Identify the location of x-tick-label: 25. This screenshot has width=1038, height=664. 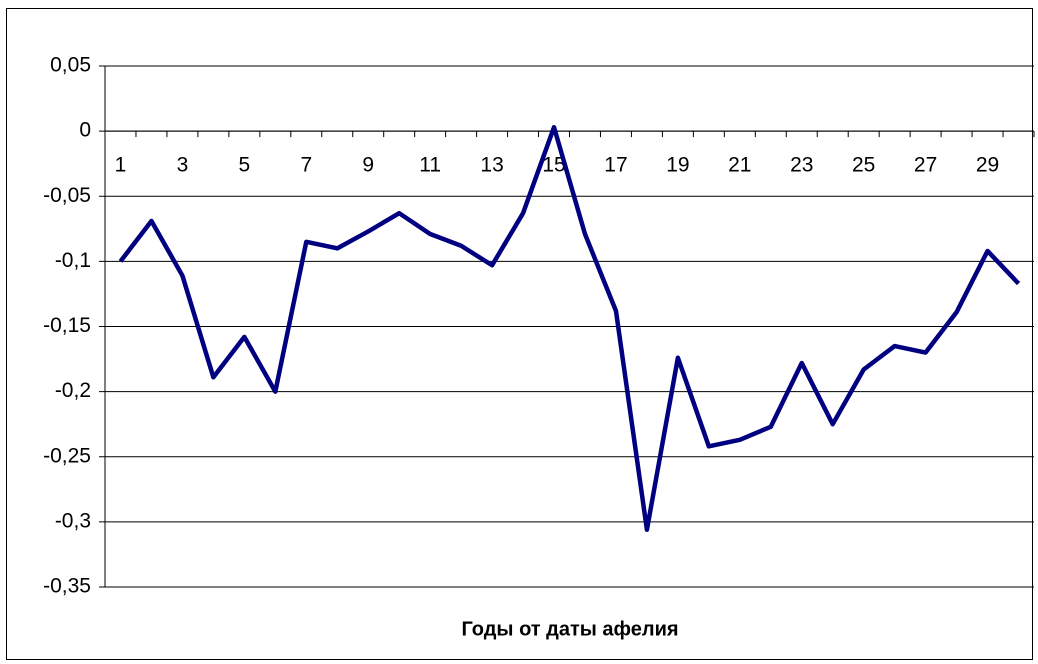
(863, 165).